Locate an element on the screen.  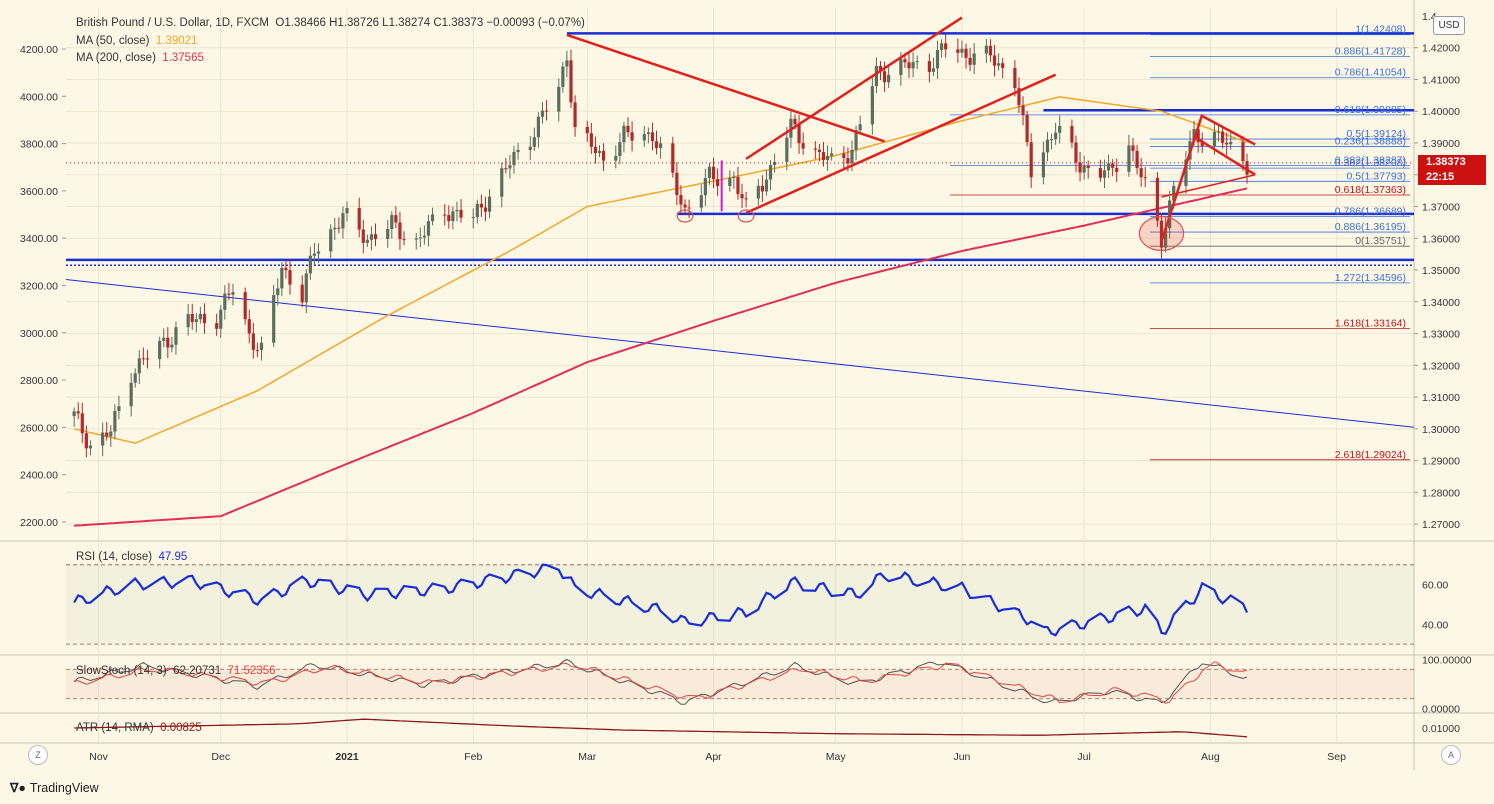
rsi-value: 47.95 is located at coordinates (173, 557).